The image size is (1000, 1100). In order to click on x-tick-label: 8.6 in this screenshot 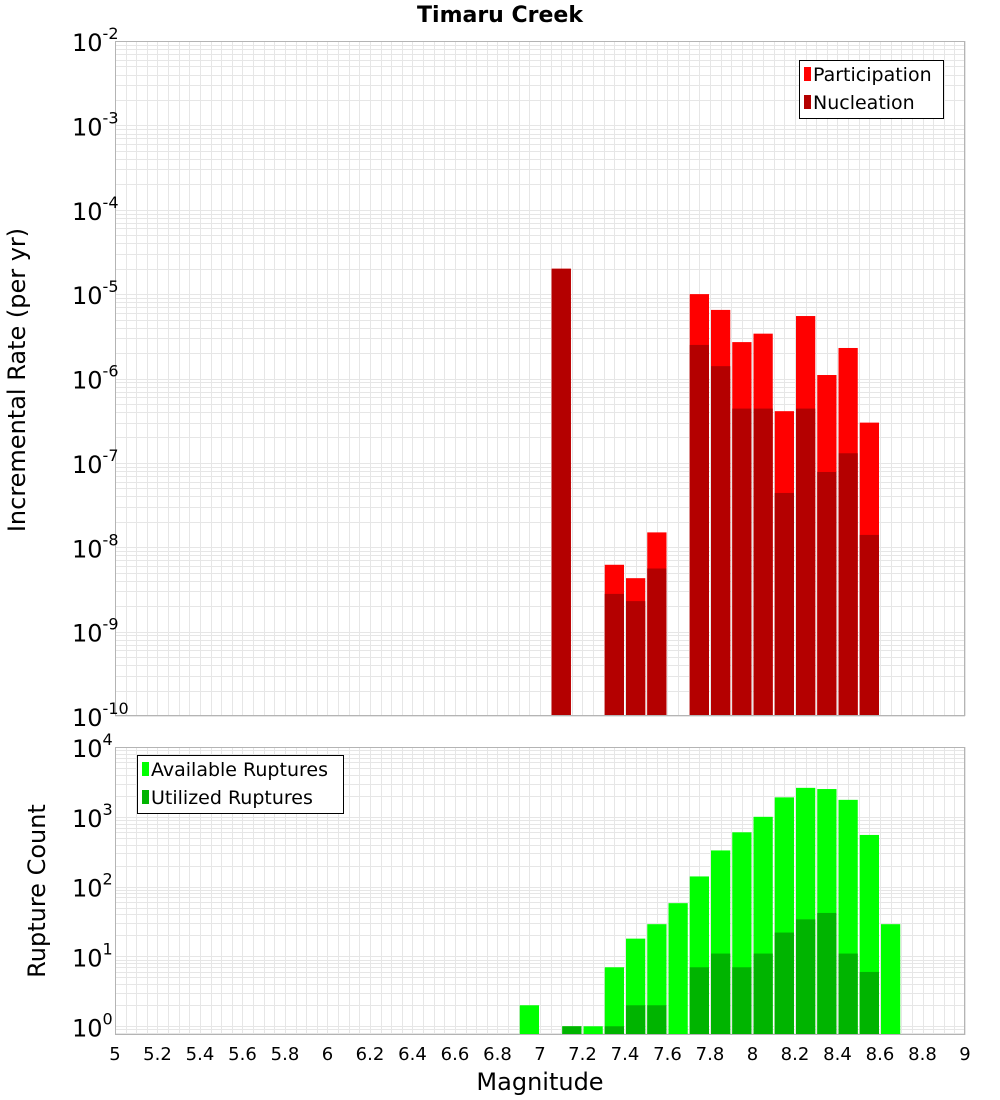, I will do `click(880, 1054)`.